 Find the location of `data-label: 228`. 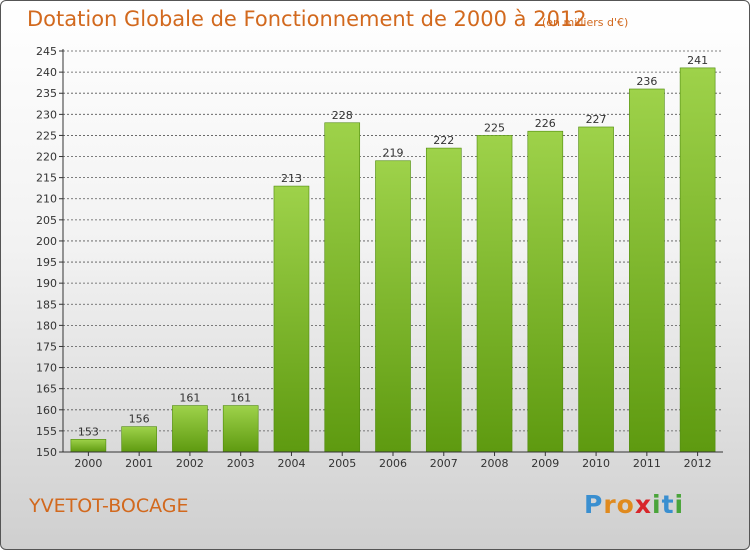

data-label: 228 is located at coordinates (342, 115).